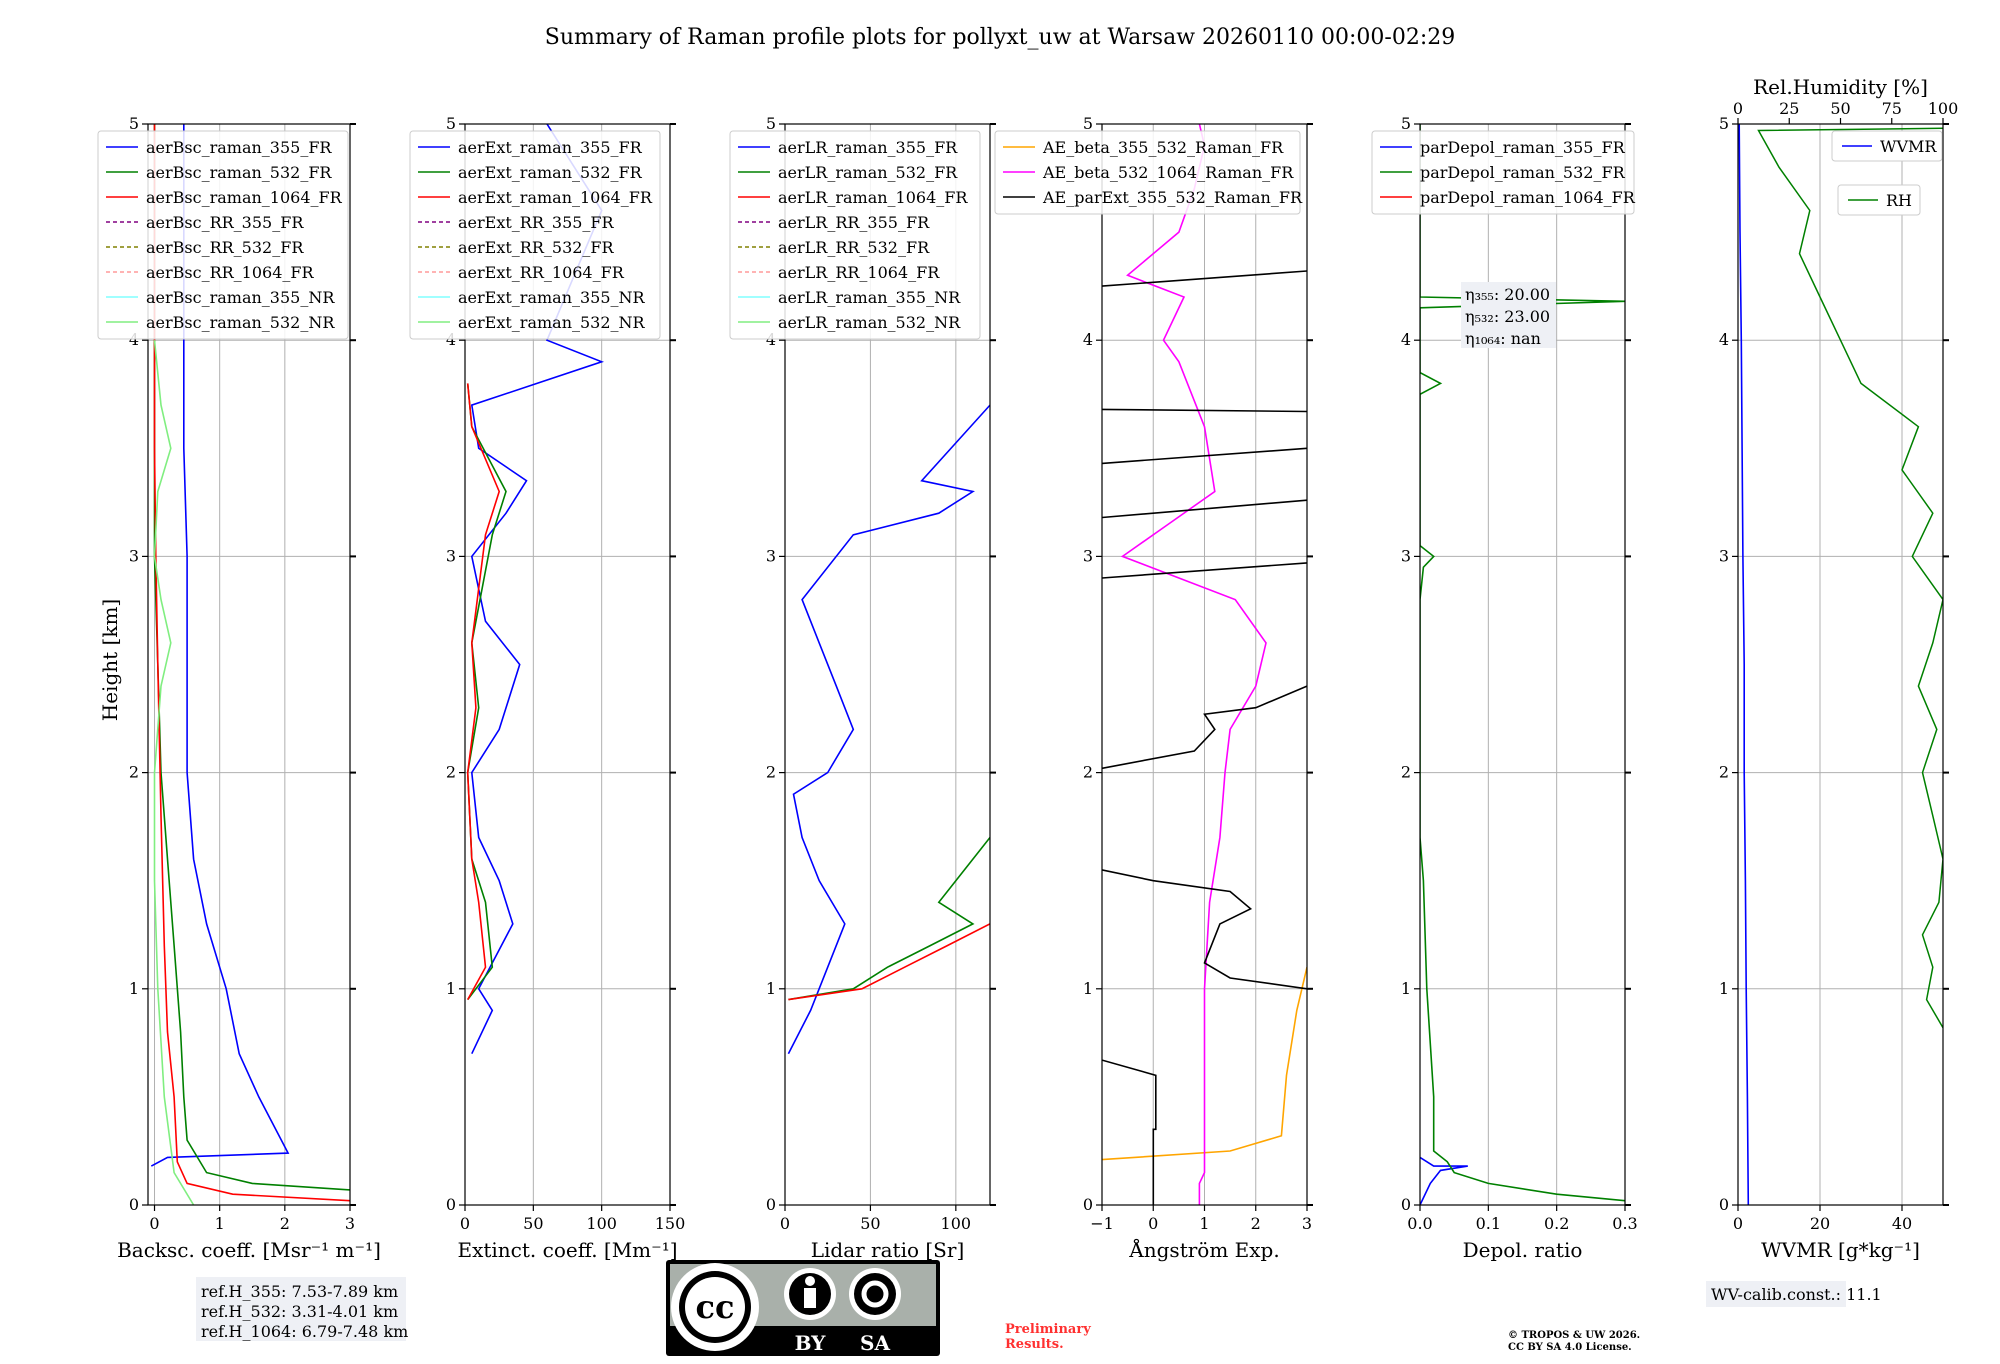 Image resolution: width=2000 pixels, height=1364 pixels. Describe the element at coordinates (1840, 1250) in the screenshot. I see `wv-xlabel: WVMR [g*kg⁻¹]` at that location.